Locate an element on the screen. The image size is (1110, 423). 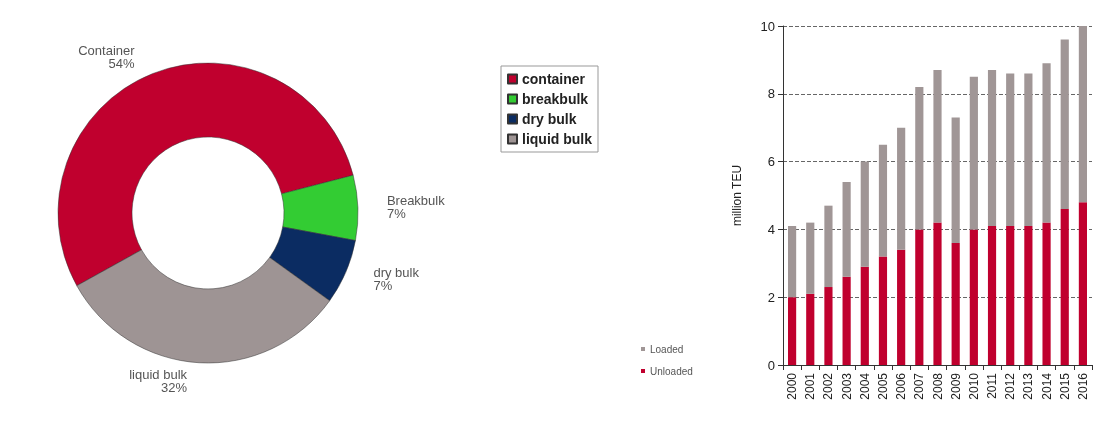
legend-label: breakbulk is located at coordinates (555, 99).